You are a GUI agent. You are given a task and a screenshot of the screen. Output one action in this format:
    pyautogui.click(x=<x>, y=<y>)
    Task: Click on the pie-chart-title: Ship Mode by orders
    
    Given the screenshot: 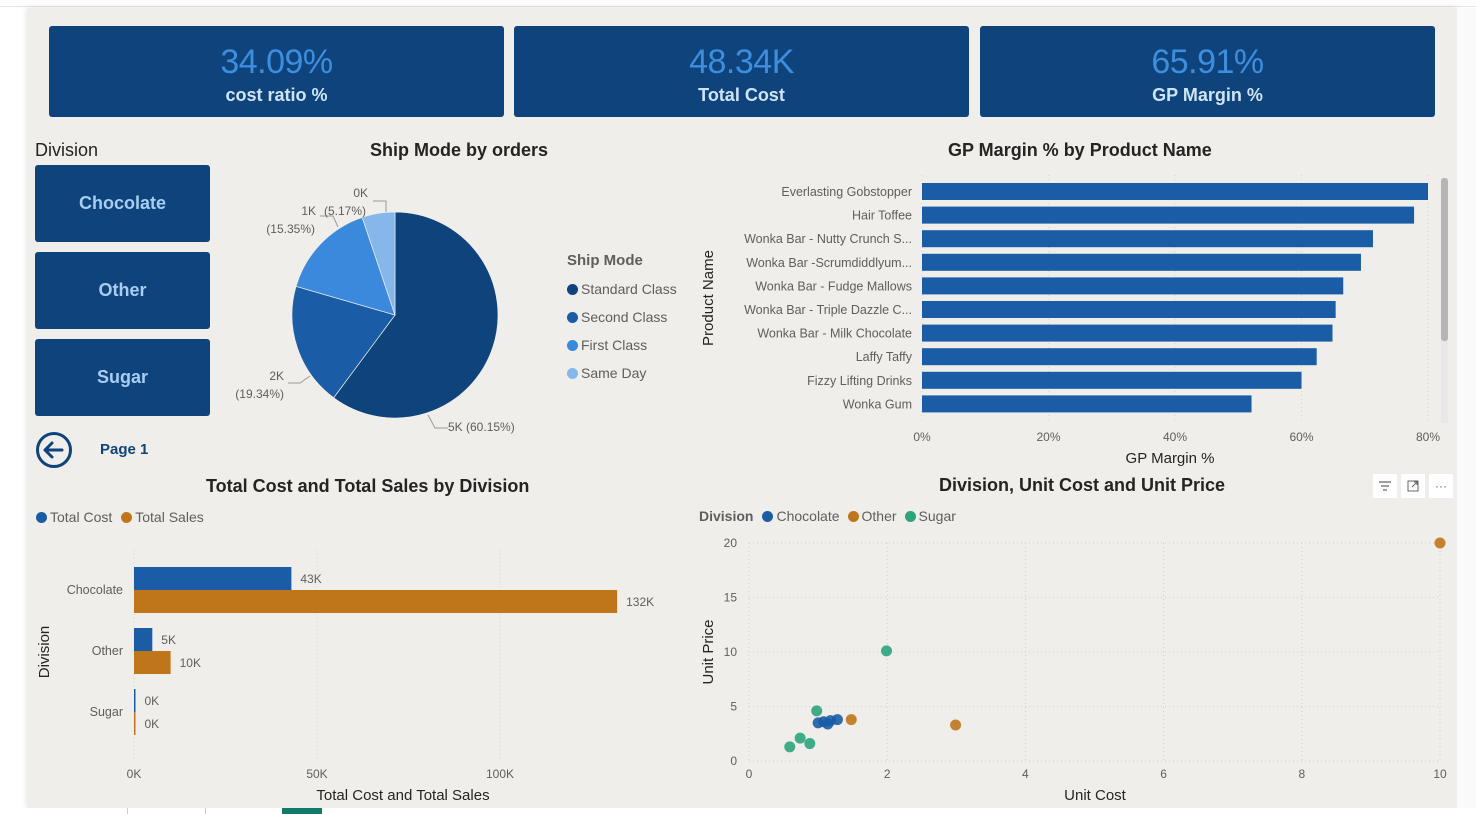 What is the action you would take?
    pyautogui.click(x=459, y=150)
    